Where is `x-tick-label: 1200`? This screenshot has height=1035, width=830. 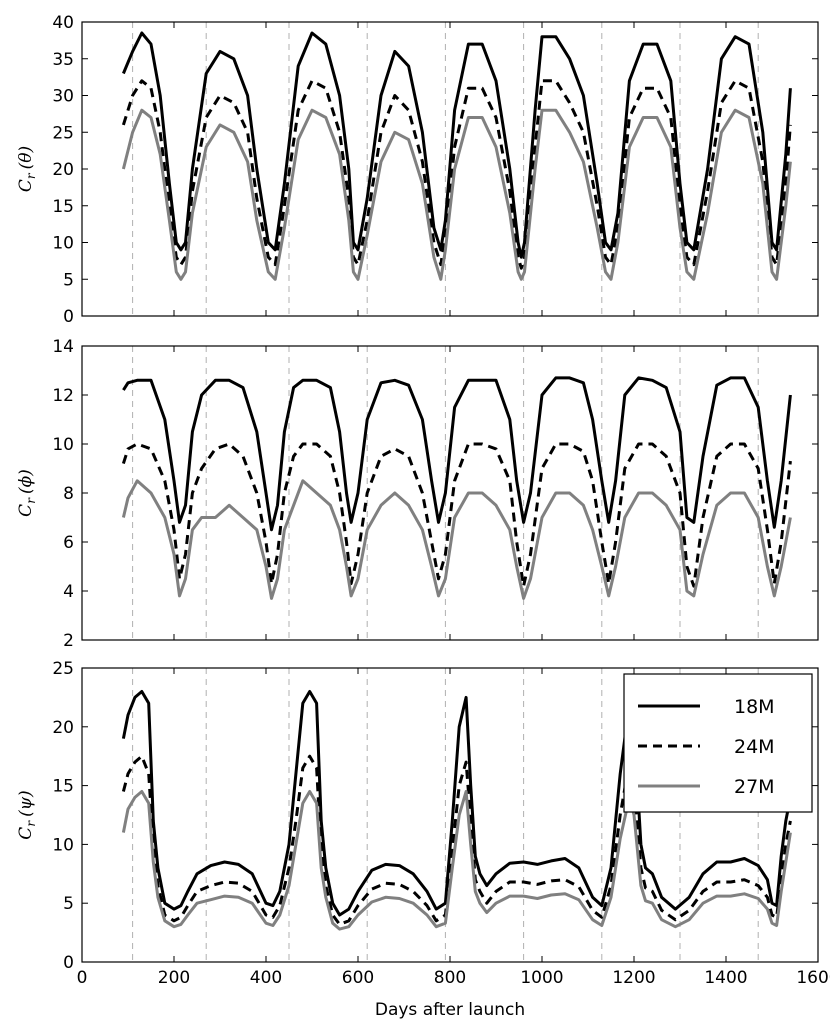 x-tick-label: 1200 is located at coordinates (633, 978).